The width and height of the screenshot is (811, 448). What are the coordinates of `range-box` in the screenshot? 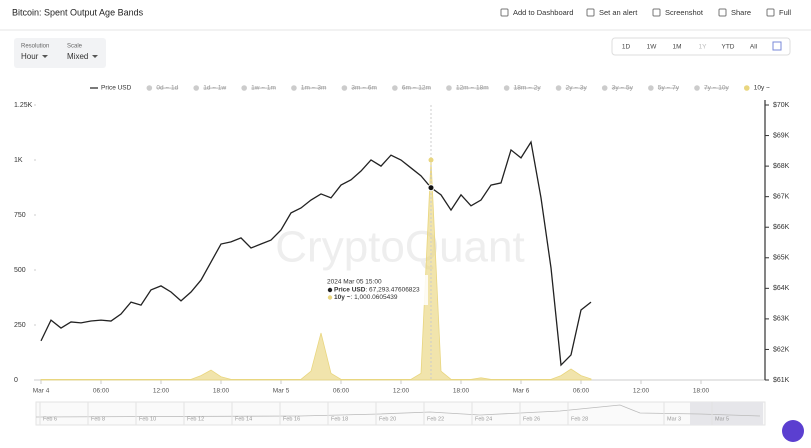 It's located at (701, 46).